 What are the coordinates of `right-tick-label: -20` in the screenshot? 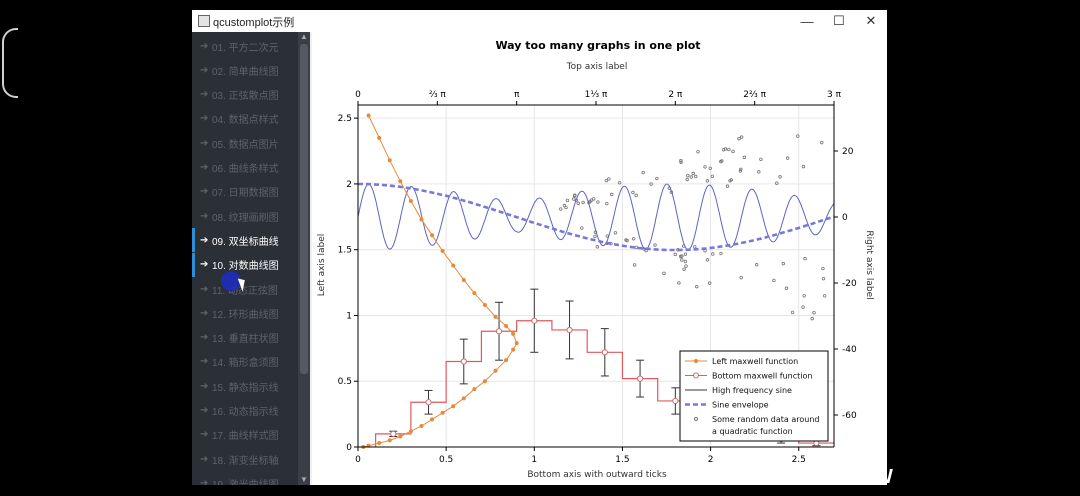 It's located at (849, 284).